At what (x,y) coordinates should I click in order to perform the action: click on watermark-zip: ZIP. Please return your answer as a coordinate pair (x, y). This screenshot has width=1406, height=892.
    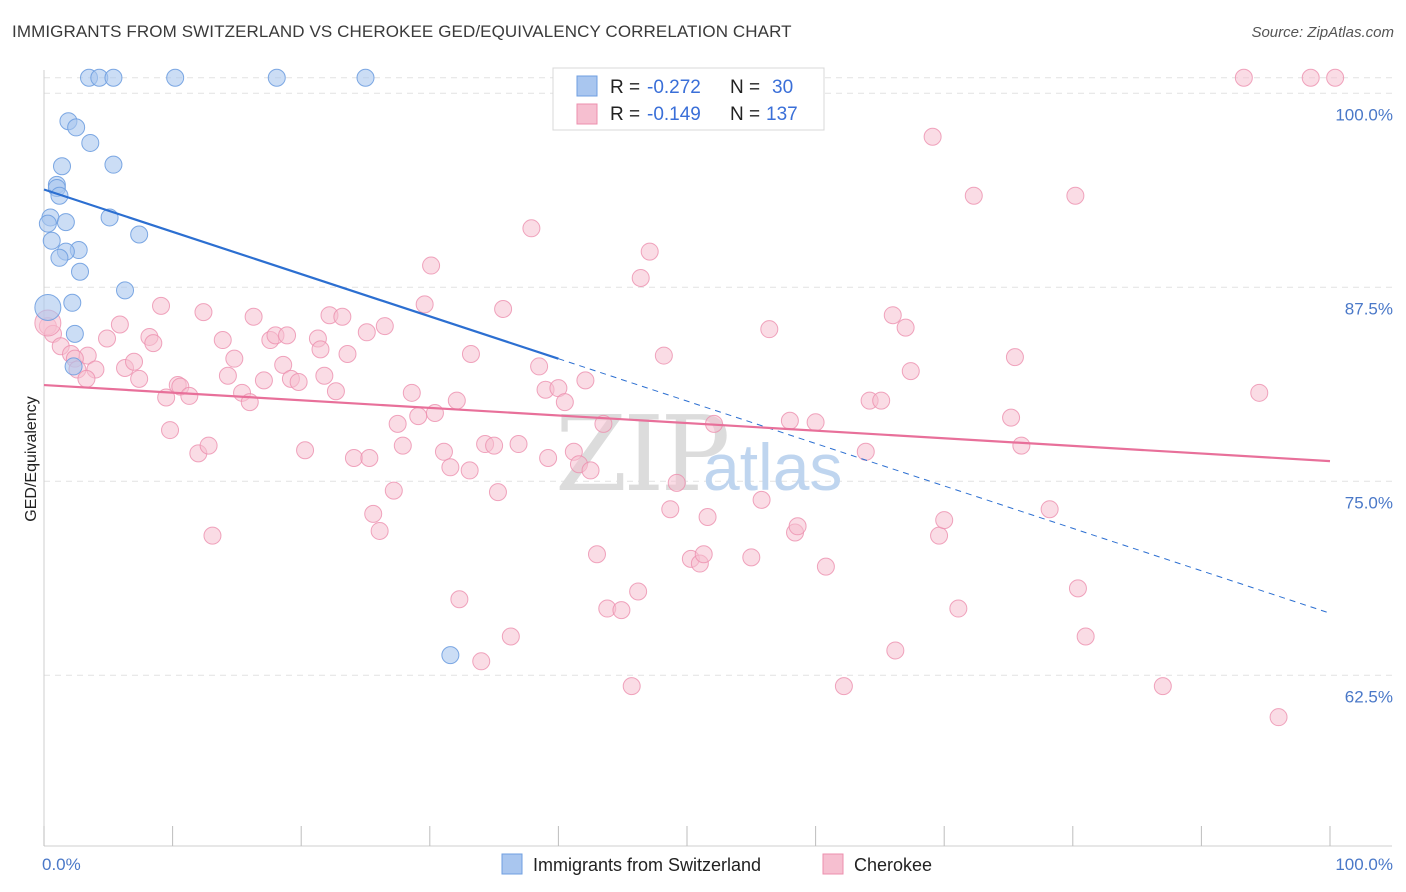
    Looking at the image, I should click on (641, 454).